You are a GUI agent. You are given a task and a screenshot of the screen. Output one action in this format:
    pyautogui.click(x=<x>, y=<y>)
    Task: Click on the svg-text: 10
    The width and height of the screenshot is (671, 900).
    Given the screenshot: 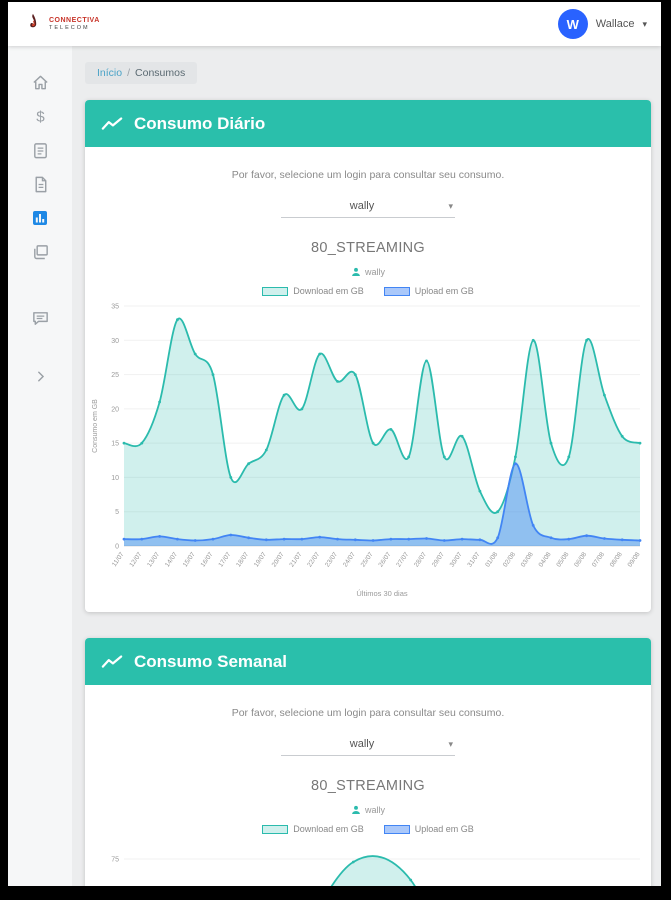 What is the action you would take?
    pyautogui.click(x=115, y=478)
    